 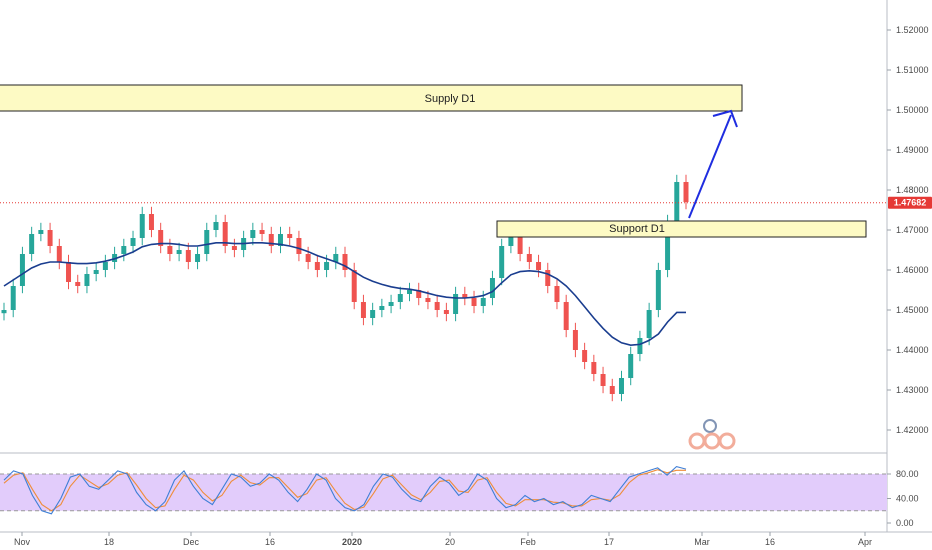 I want to click on time-tick-label: 20, so click(x=450, y=542).